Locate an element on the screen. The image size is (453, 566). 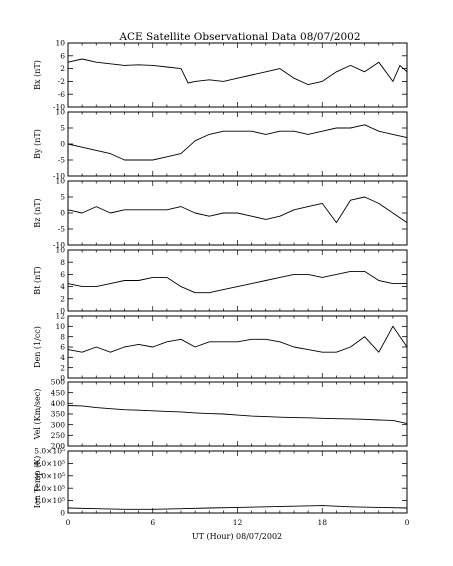
y-tick-label: 5.0×10⁵ is located at coordinates (49, 451).